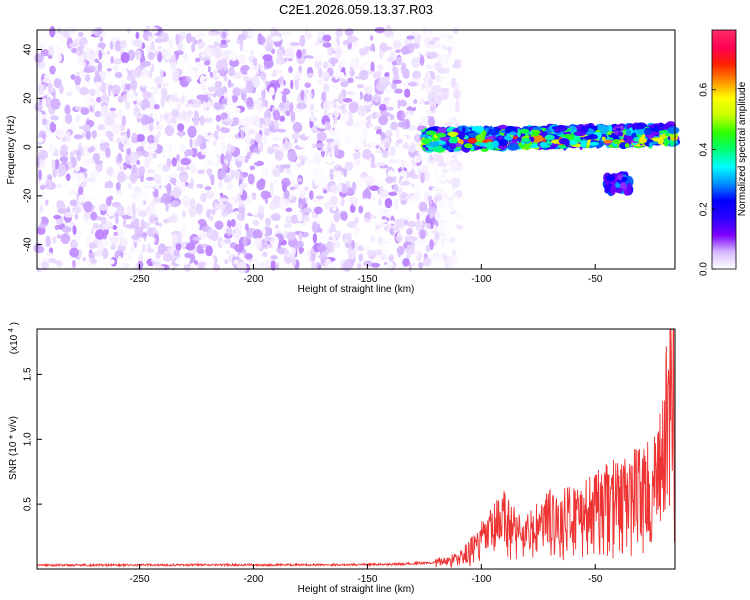 This screenshot has height=600, width=750. Describe the element at coordinates (28, 195) in the screenshot. I see `spectrogram-y-tick-label: -20` at that location.